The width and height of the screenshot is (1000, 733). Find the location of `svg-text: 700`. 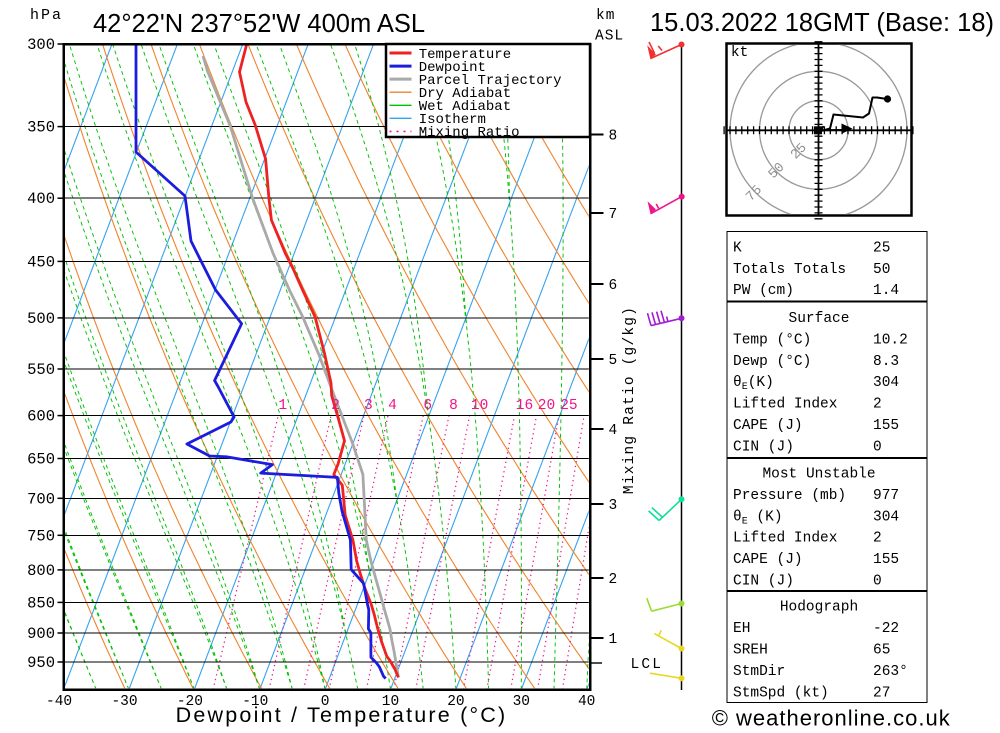

svg-text: 700 is located at coordinates (41, 499).